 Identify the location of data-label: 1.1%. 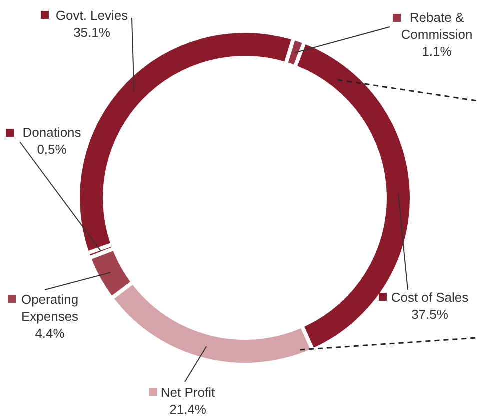
(437, 51).